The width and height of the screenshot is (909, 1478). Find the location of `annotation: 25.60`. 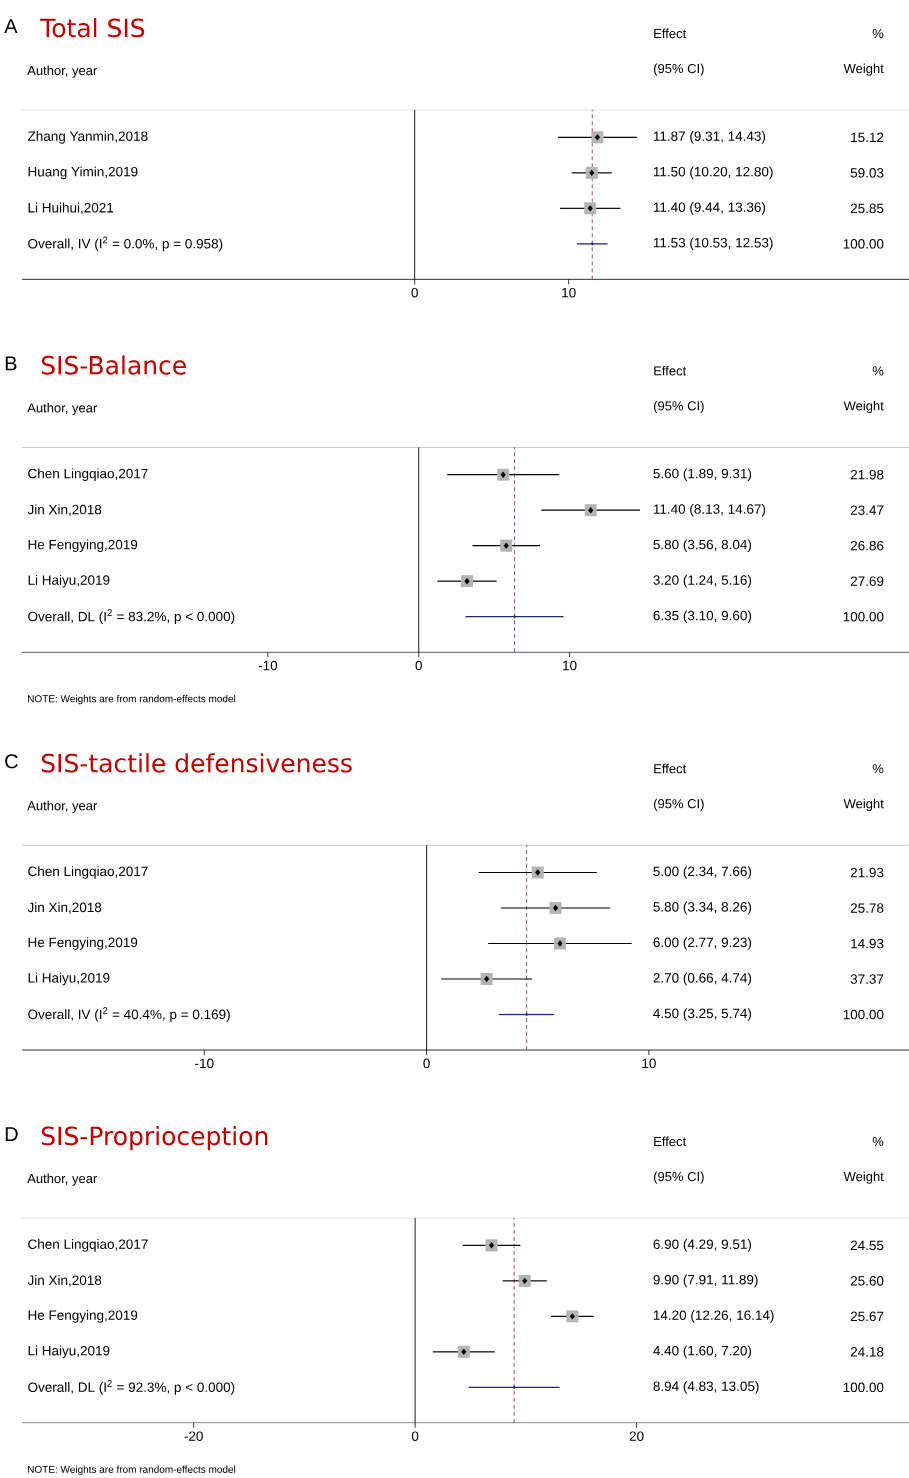

annotation: 25.60 is located at coordinates (867, 1281).